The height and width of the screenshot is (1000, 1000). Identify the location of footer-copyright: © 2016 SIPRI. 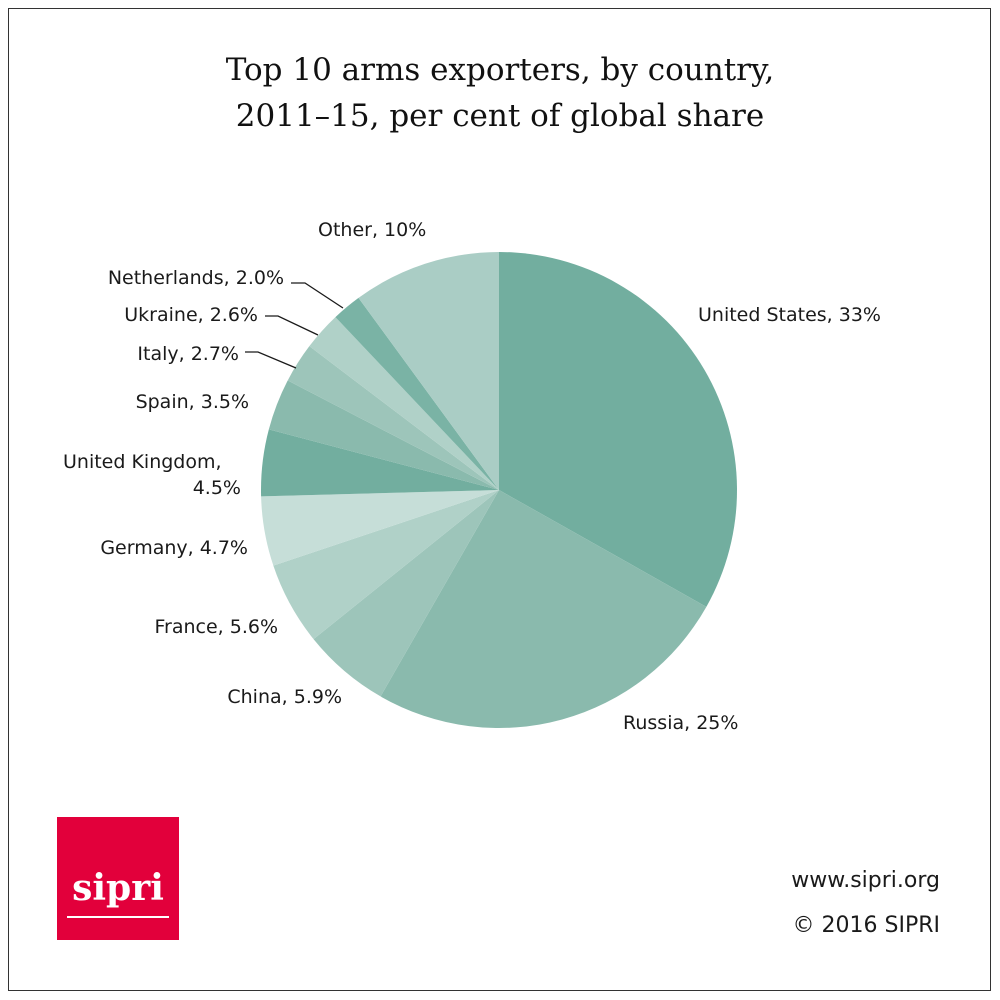
(866, 925).